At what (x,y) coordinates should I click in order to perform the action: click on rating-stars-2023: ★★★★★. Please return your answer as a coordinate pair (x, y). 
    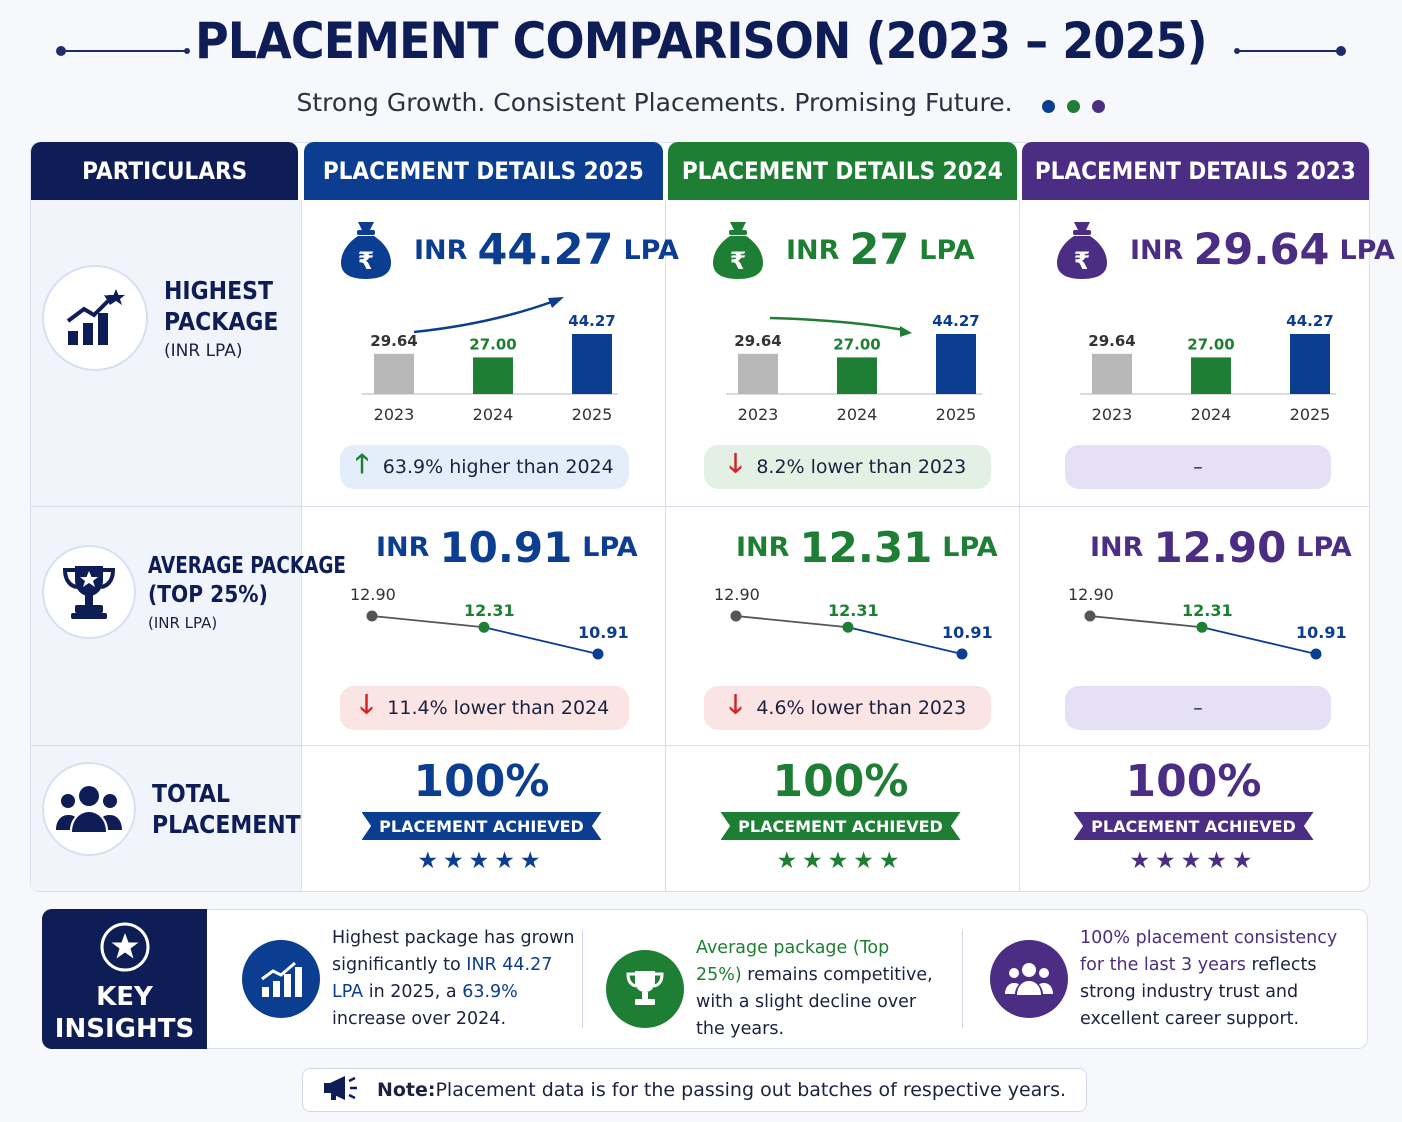
    Looking at the image, I should click on (1193, 861).